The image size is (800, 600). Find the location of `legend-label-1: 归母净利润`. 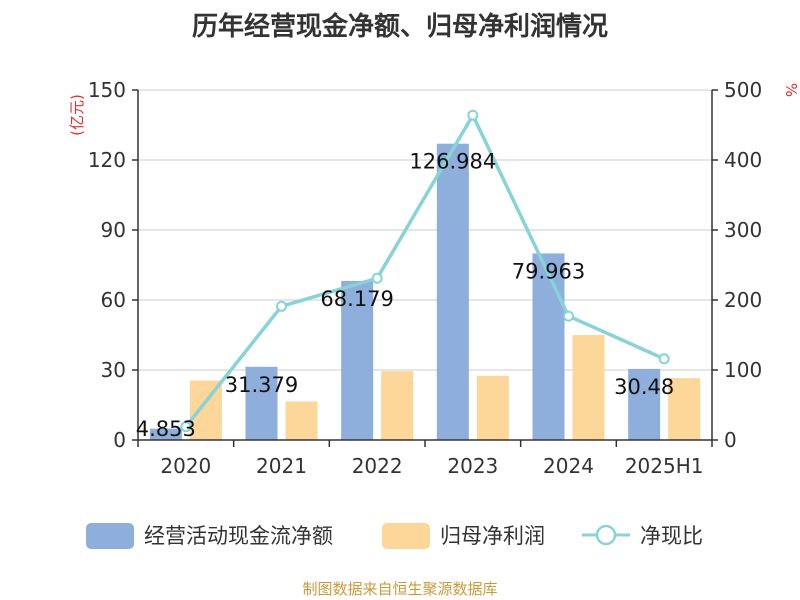

legend-label-1: 归母净利润 is located at coordinates (492, 536).